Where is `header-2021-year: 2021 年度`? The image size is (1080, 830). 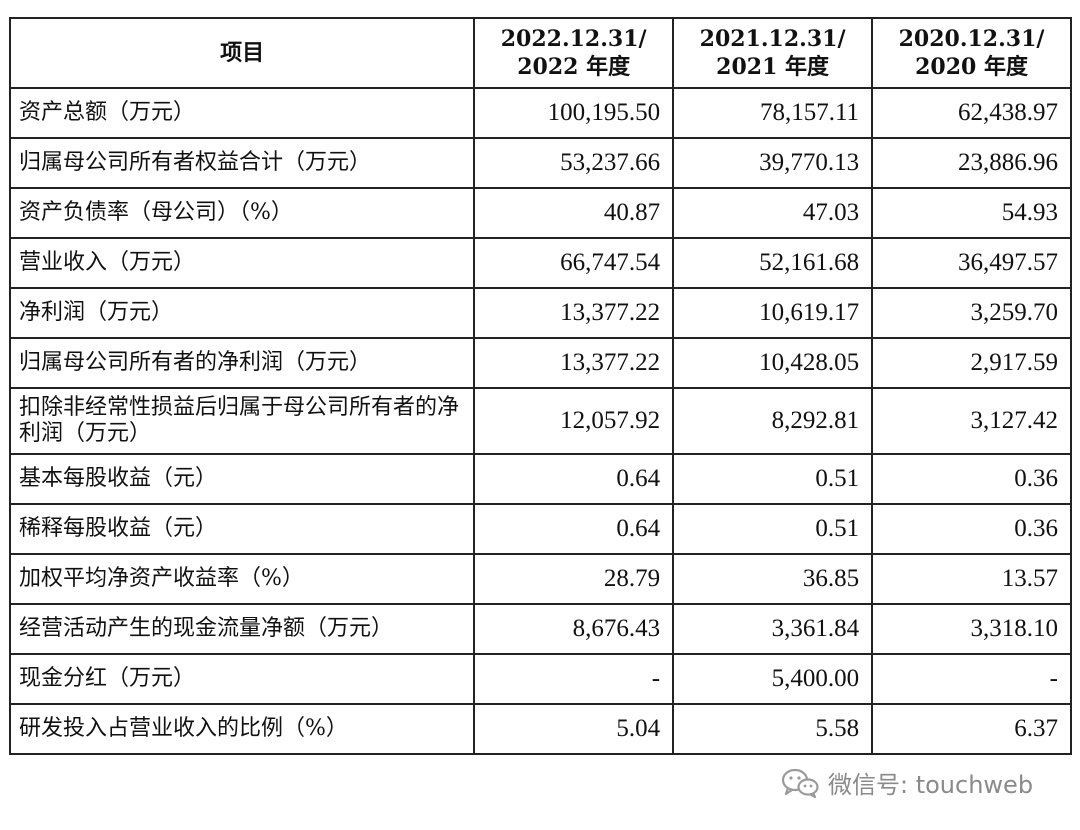
header-2021-year: 2021 年度 is located at coordinates (773, 67).